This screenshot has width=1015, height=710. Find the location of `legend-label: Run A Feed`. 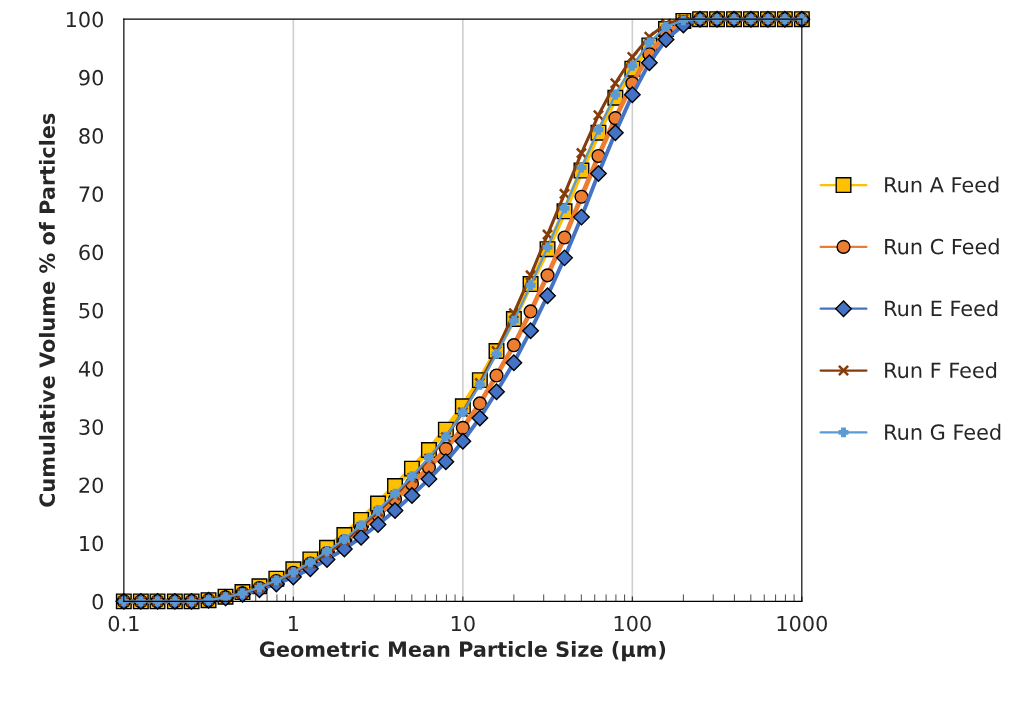

legend-label: Run A Feed is located at coordinates (942, 184).